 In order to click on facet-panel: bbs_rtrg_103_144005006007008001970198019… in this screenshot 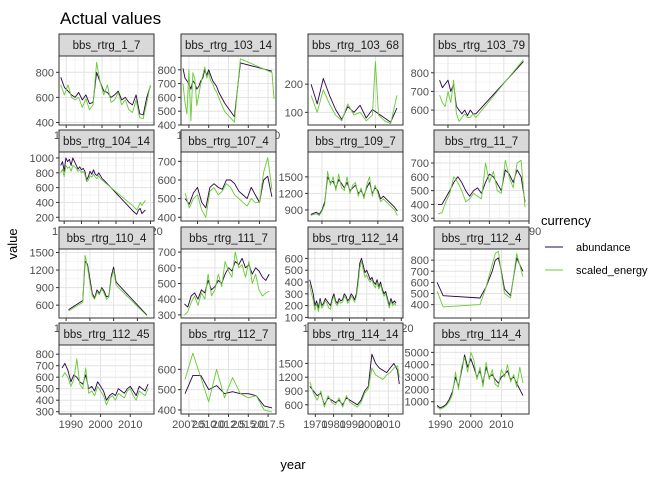, I will do `click(219, 87)`.